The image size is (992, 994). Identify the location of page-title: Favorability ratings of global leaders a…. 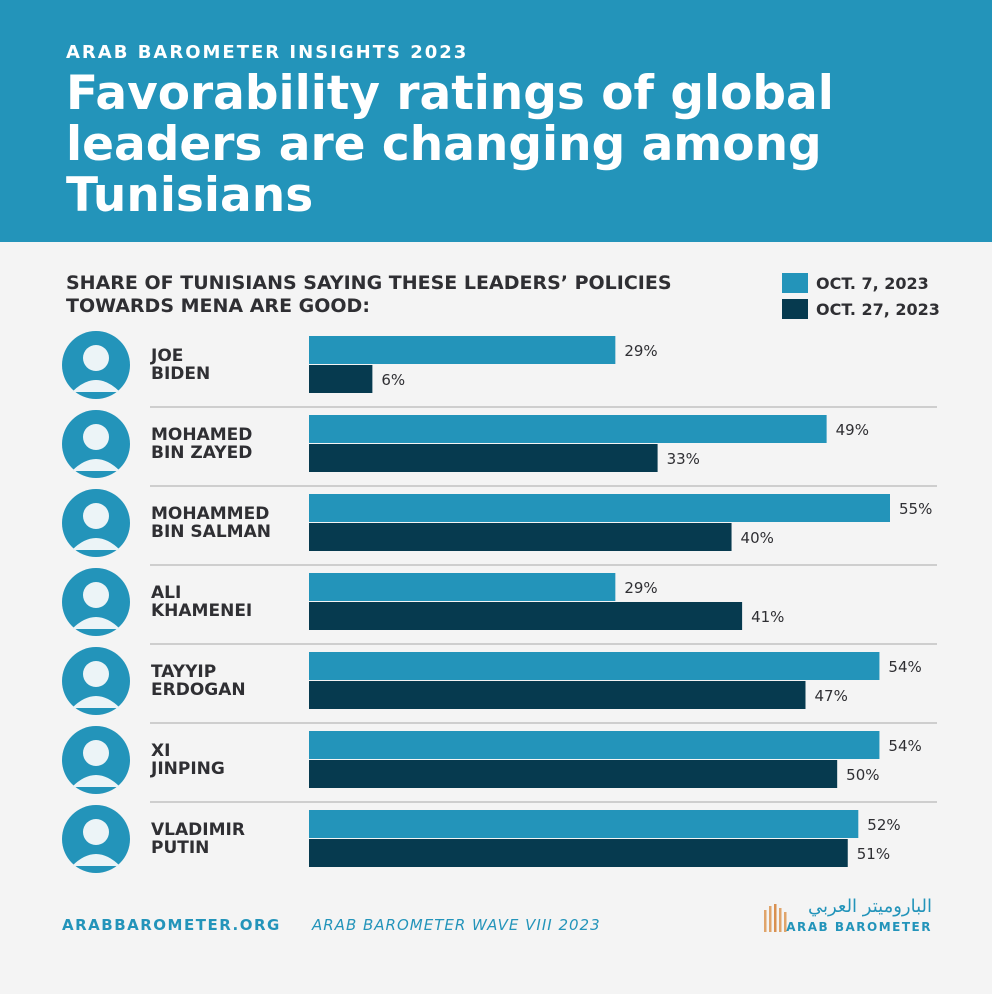
(450, 144).